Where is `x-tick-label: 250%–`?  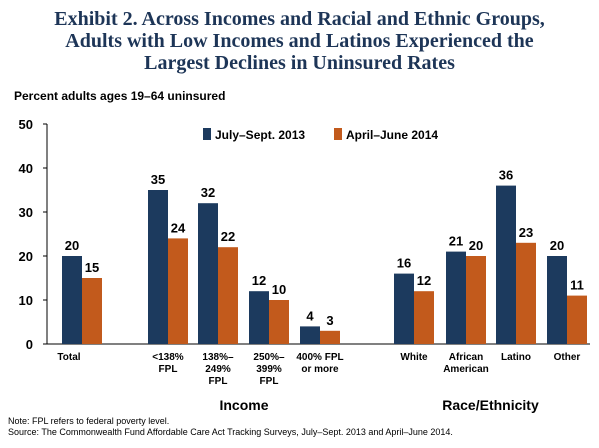
x-tick-label: 250%– is located at coordinates (269, 357).